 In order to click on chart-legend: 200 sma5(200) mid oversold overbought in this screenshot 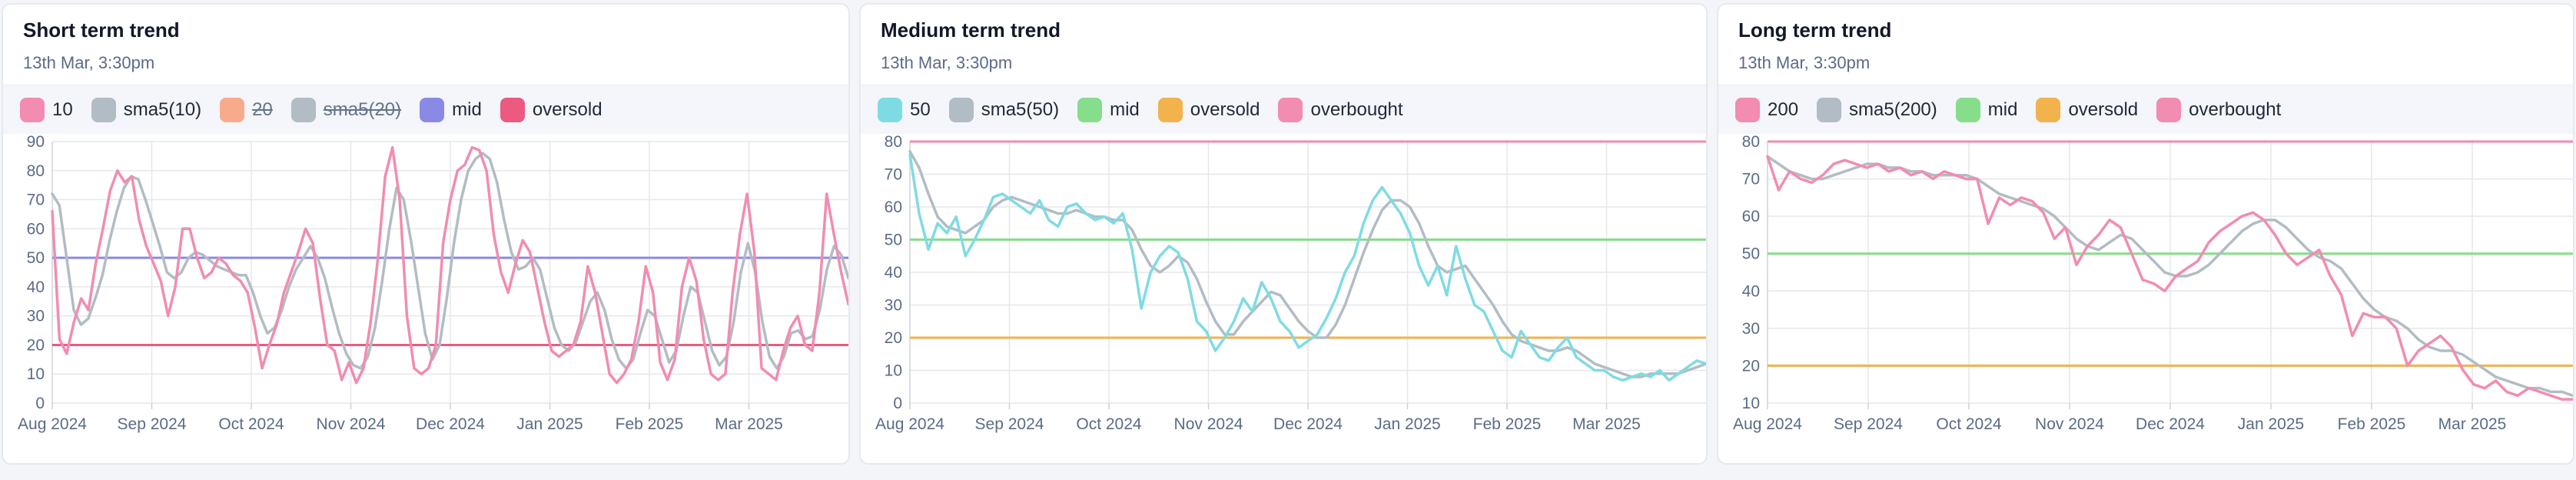, I will do `click(2145, 109)`.